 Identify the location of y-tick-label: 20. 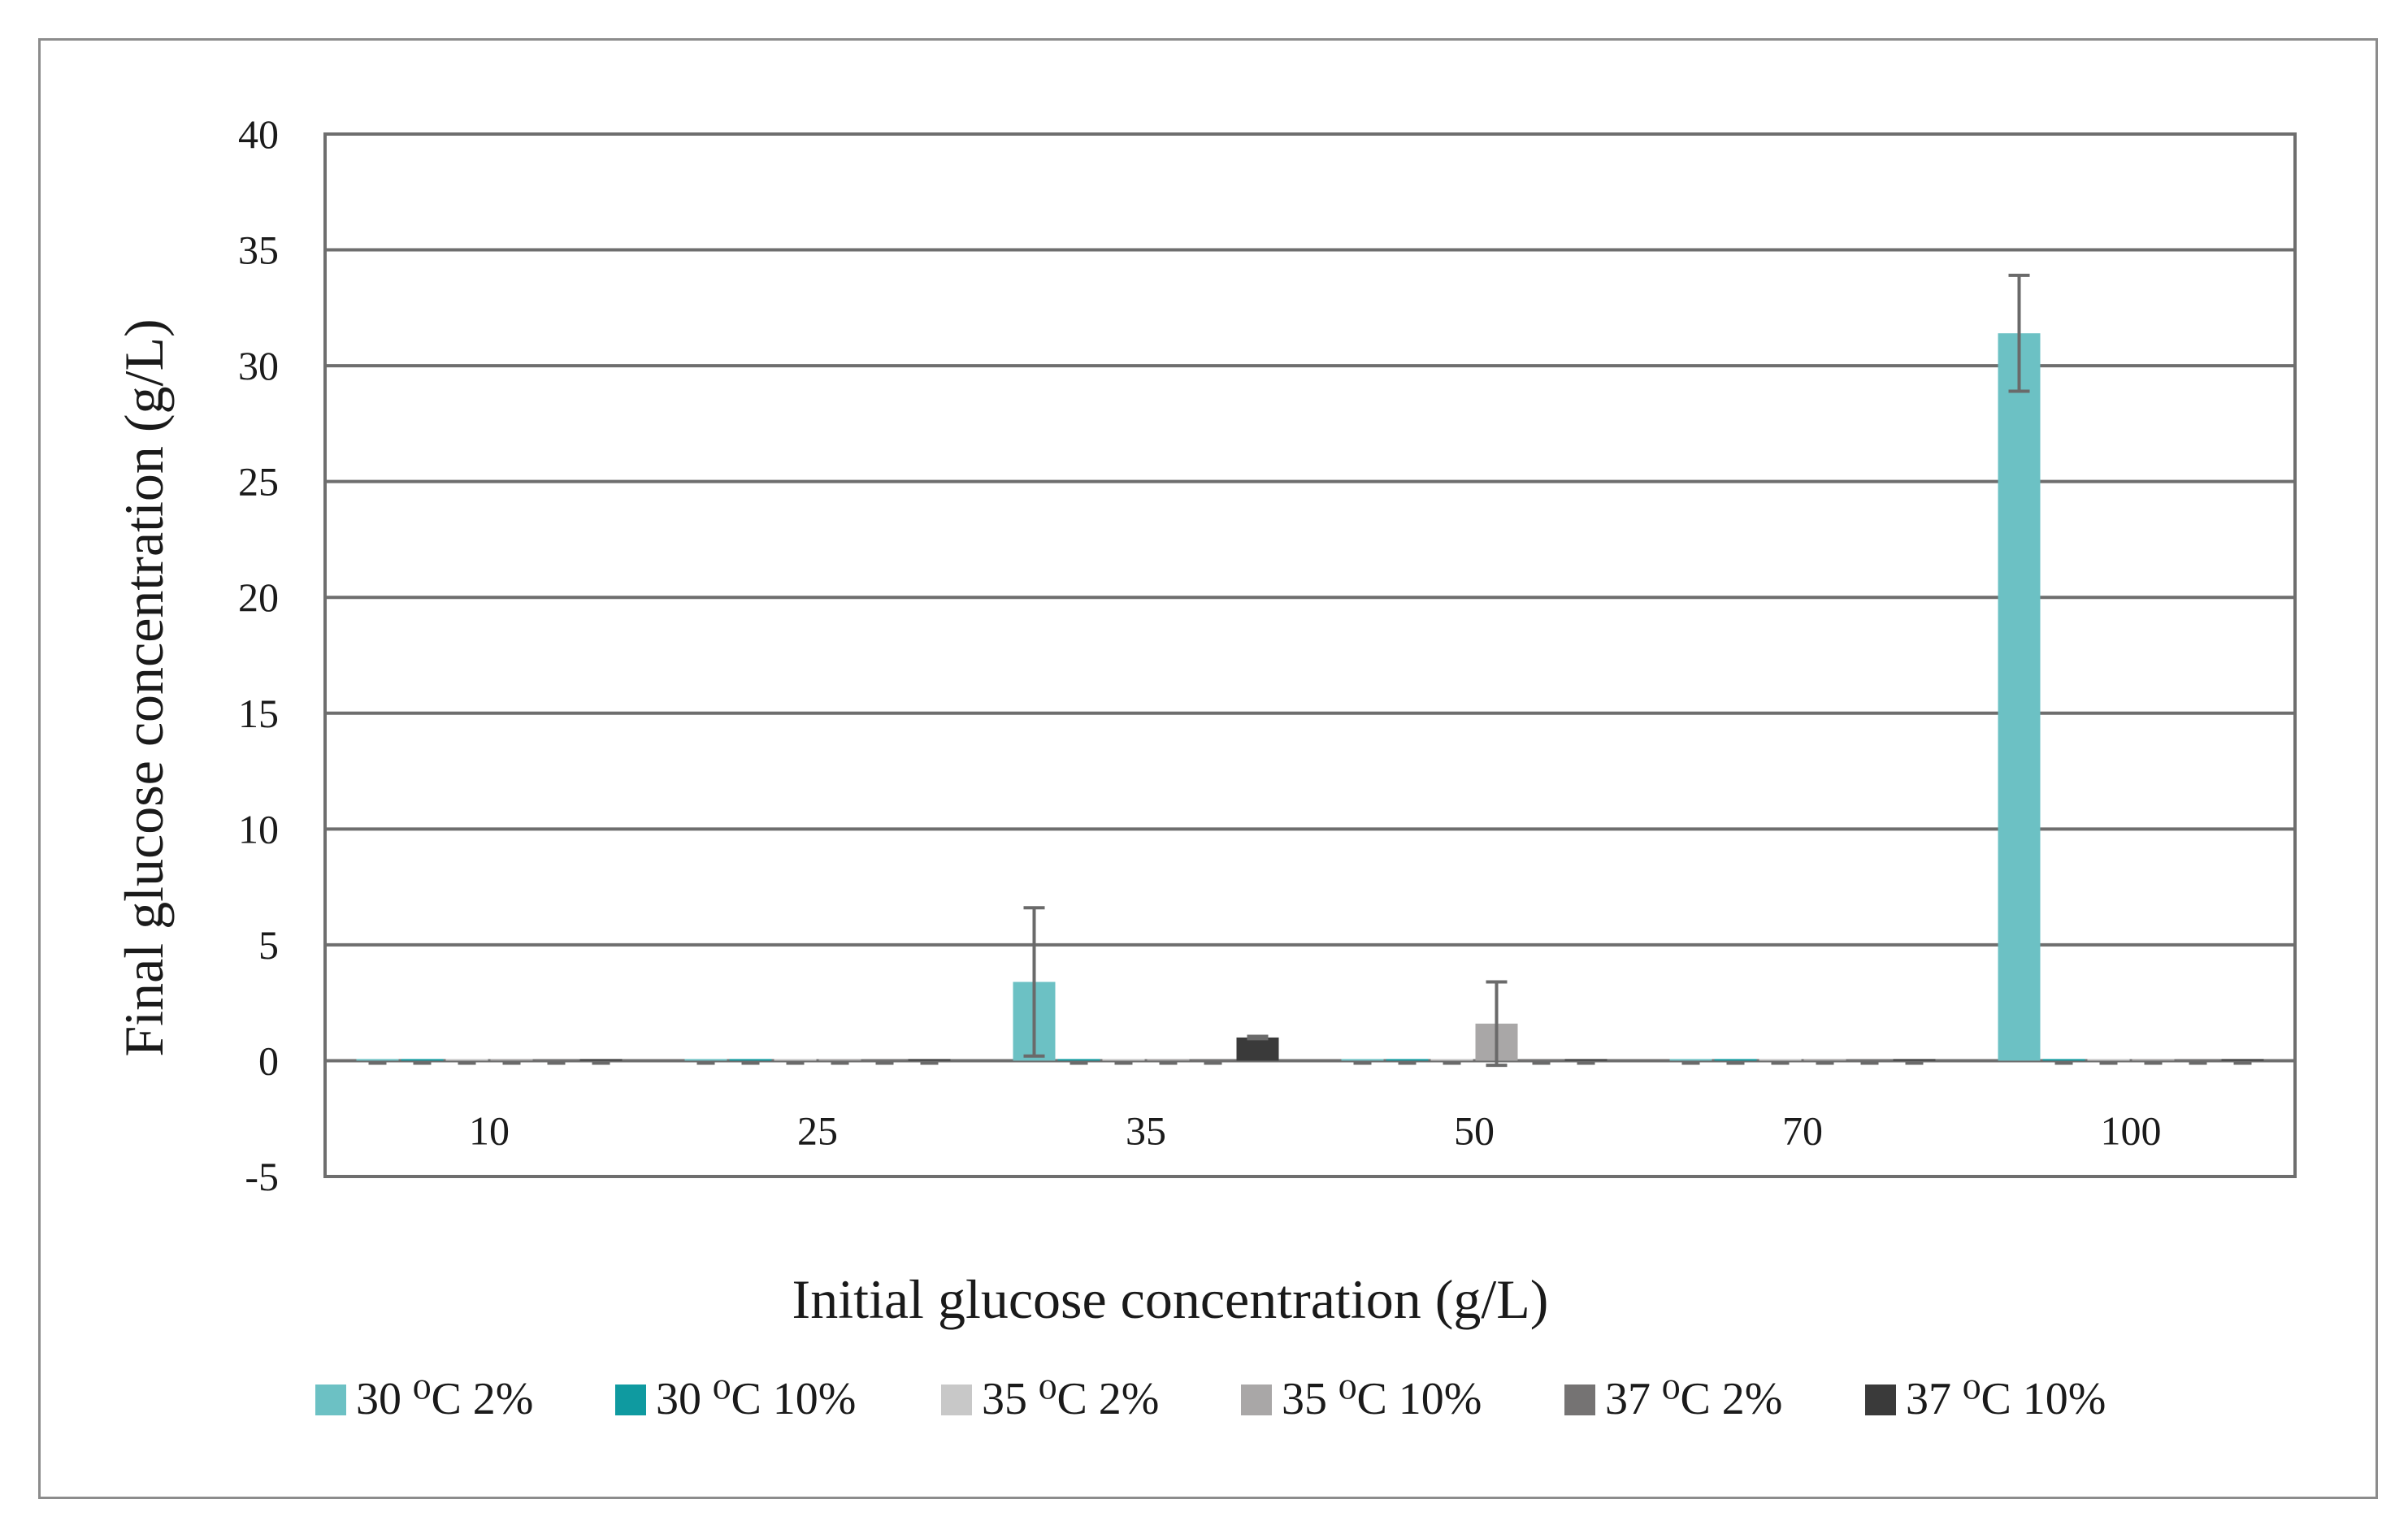
(258, 597).